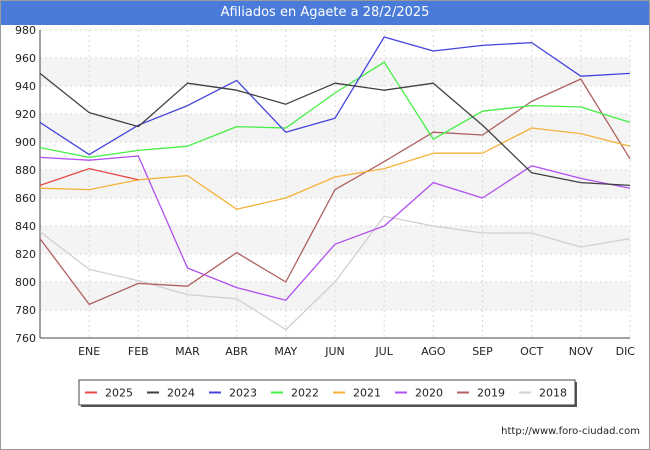 The height and width of the screenshot is (450, 650). I want to click on y-axis-ticks: 760 780 800 820 840 860 880 900 920 940 960 980, so click(25, 184).